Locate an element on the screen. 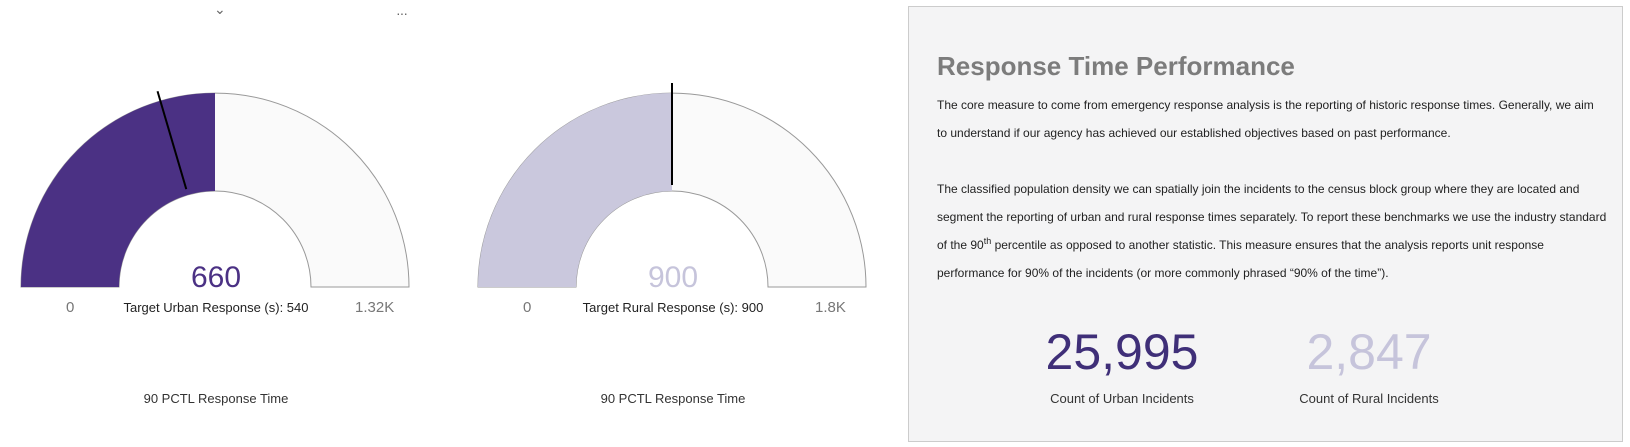  rural-count-indicator: 2,847 Count of Rural Incidents is located at coordinates (1369, 365).